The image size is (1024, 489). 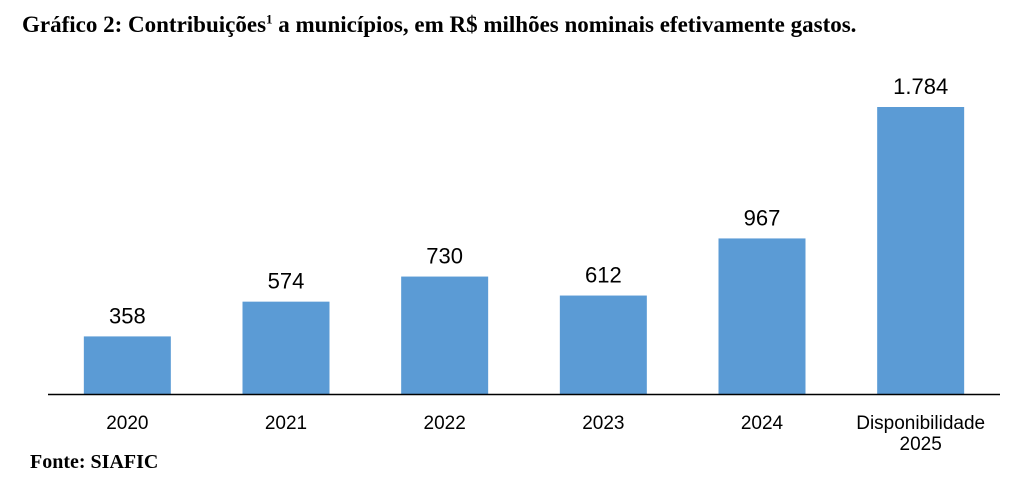 I want to click on bar-2022, so click(x=445, y=335).